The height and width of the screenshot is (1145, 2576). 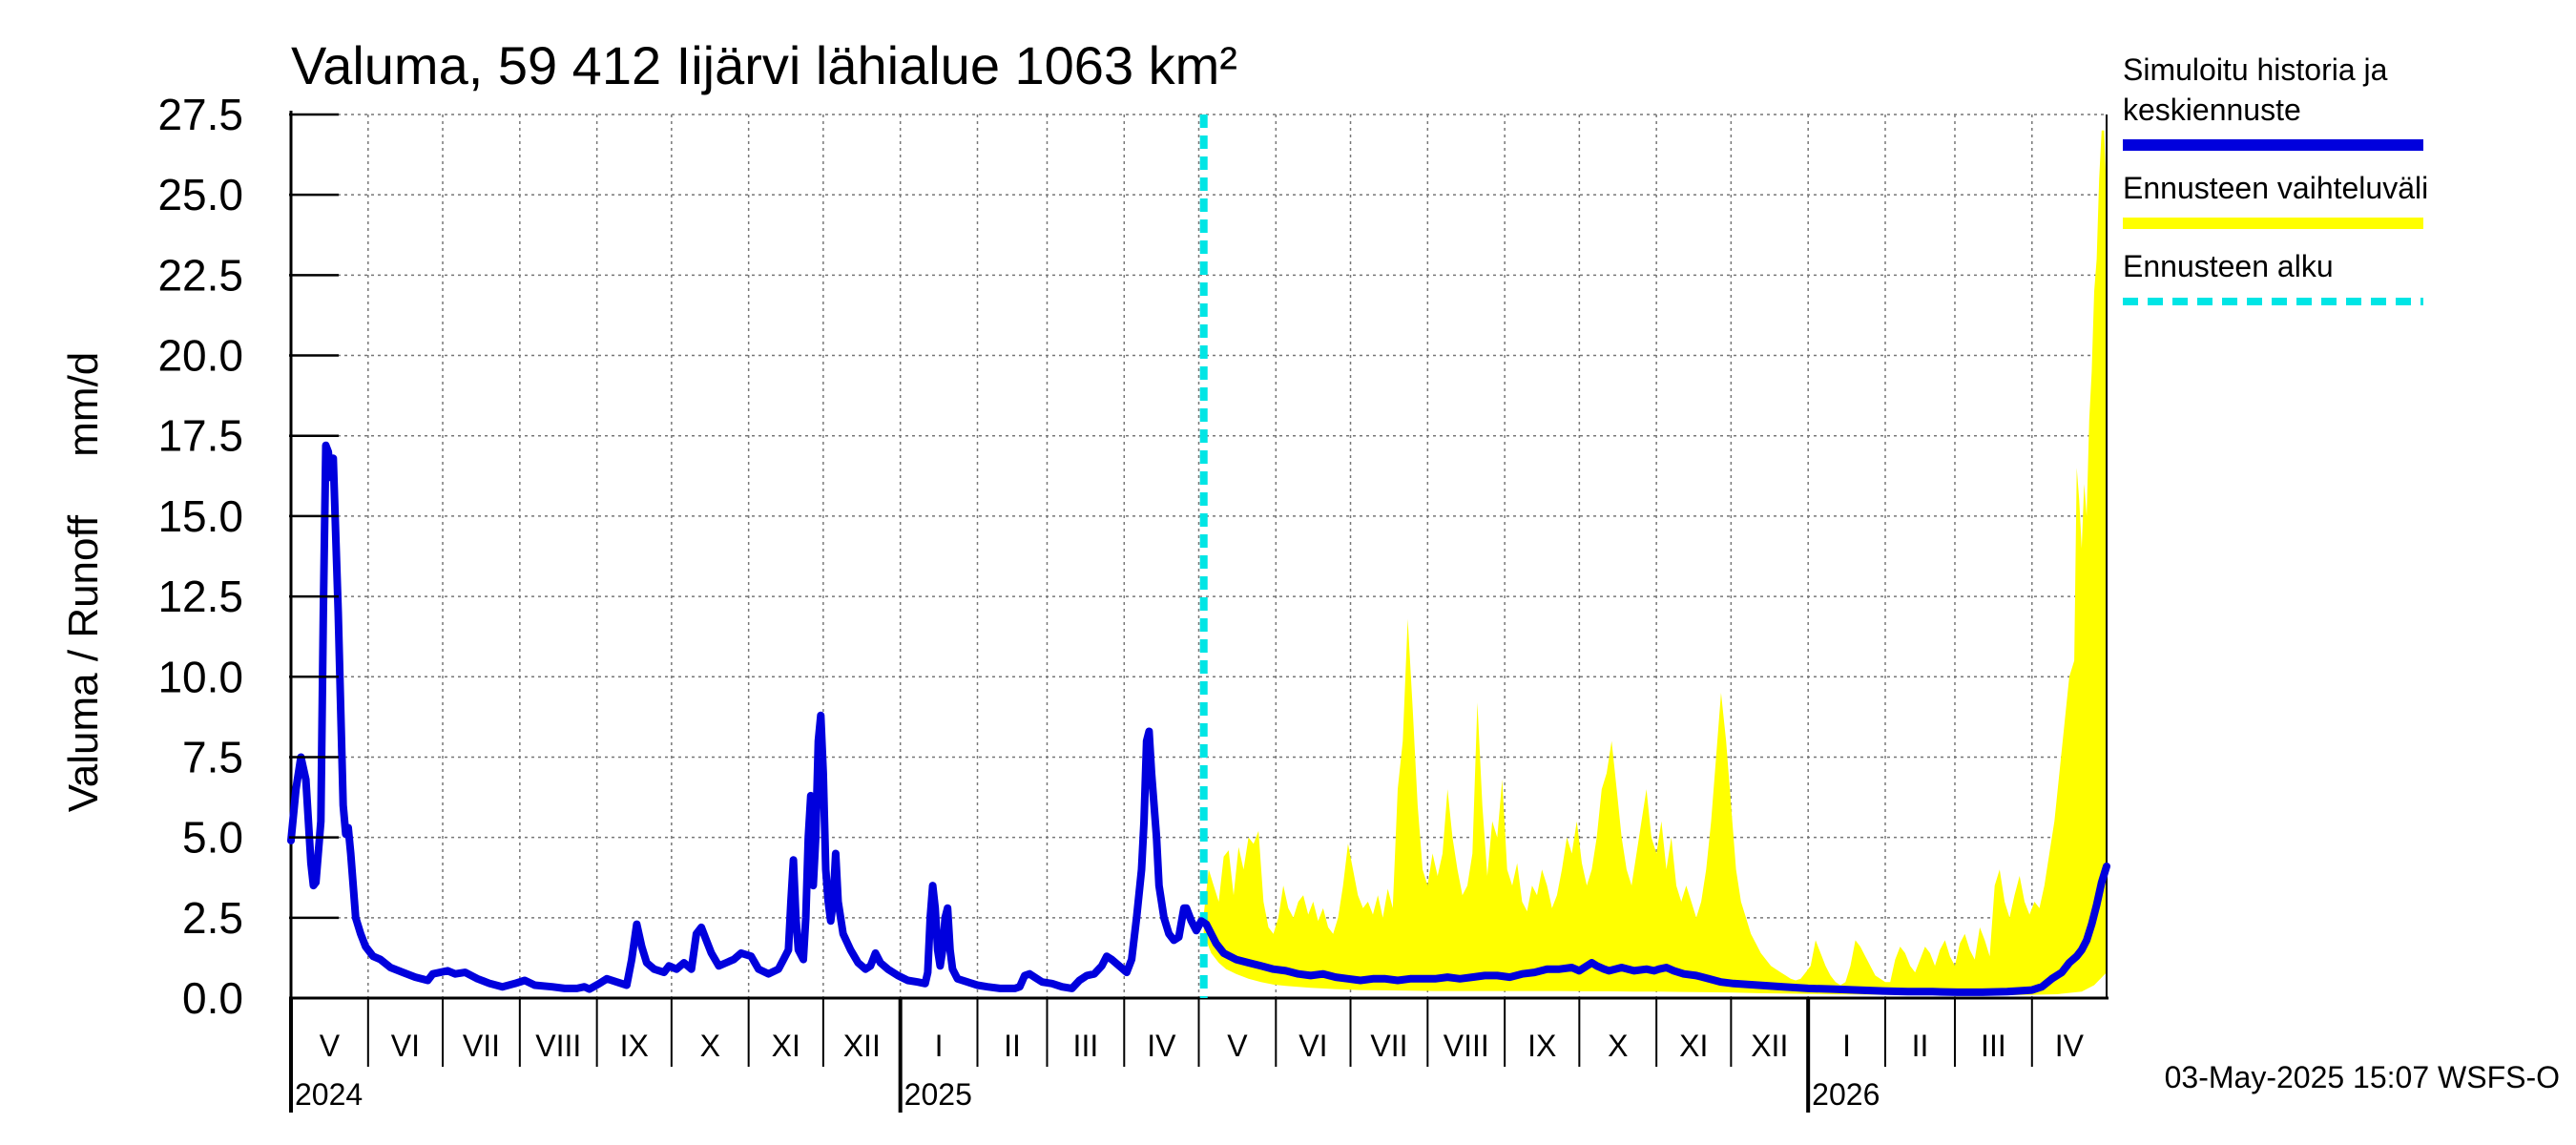 I want to click on y-tick-label: 15.0, so click(x=200, y=516).